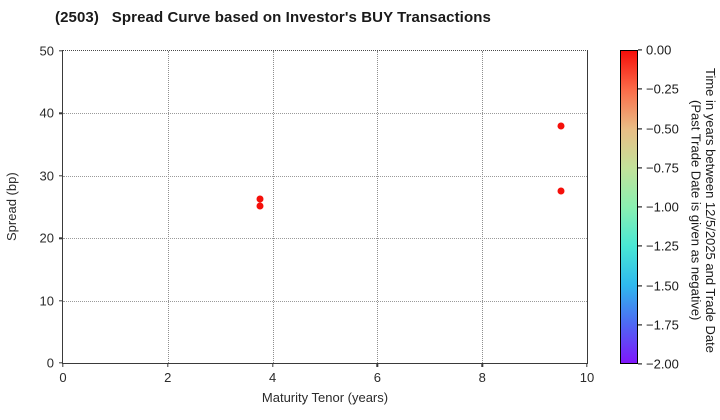 This screenshot has width=720, height=420. I want to click on colorbar-tick-label: −0.25, so click(662, 89).